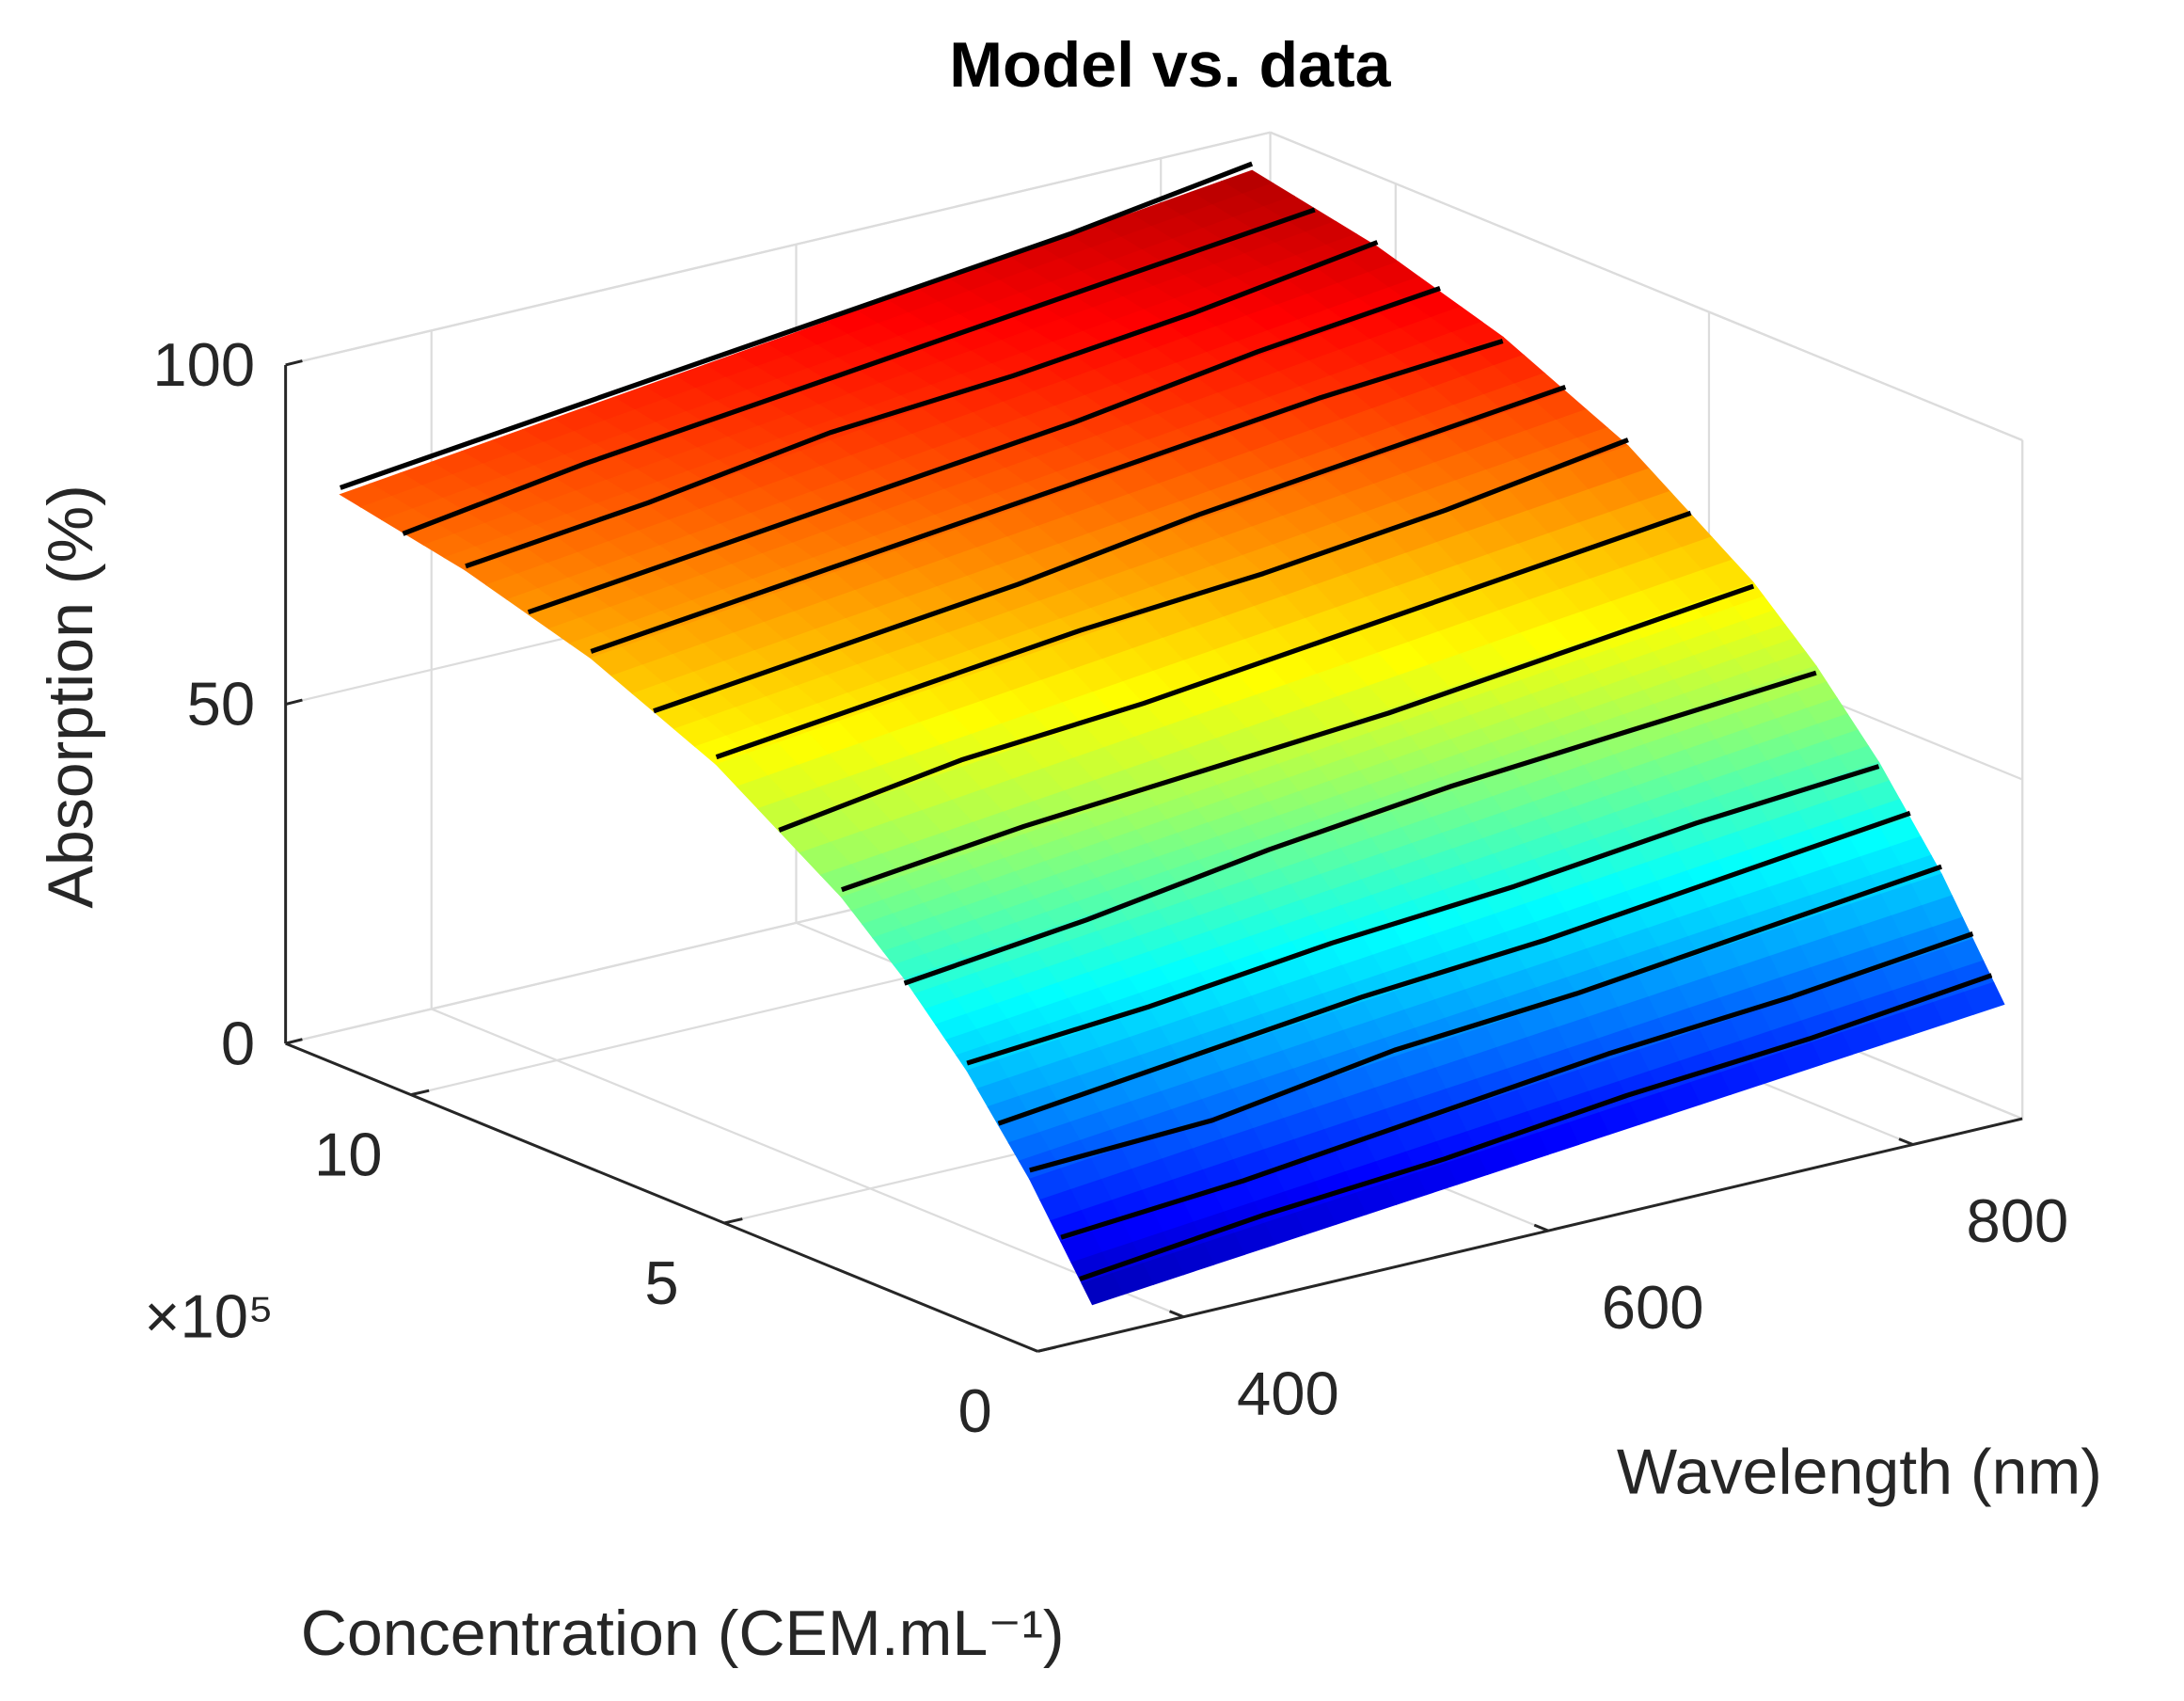 This screenshot has height=1701, width=2184. Describe the element at coordinates (778, 249) in the screenshot. I see `grid-line` at that location.